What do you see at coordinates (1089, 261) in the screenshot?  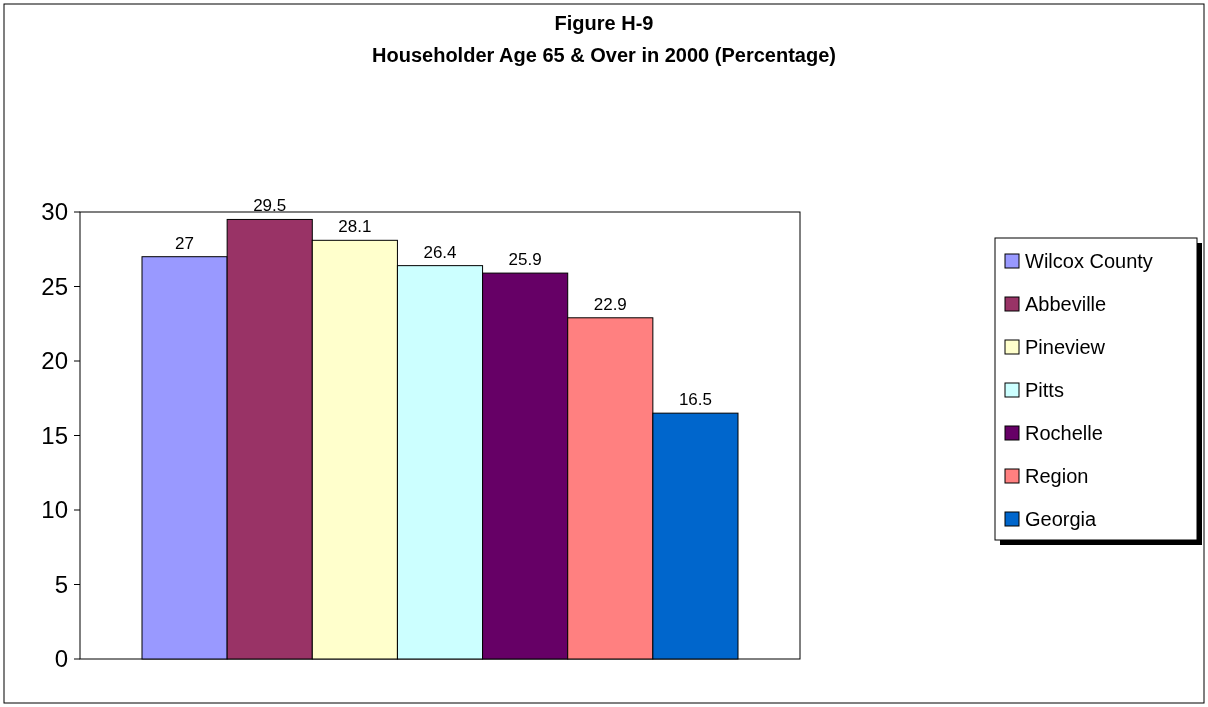 I see `legend-label: Wilcox County` at bounding box center [1089, 261].